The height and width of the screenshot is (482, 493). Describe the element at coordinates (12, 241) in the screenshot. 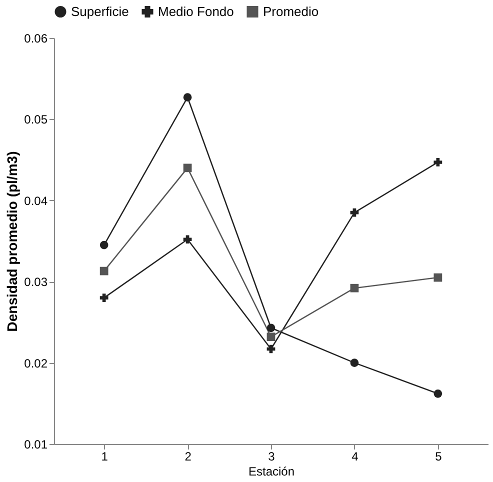

I see `y-axis-title: Densidad promedio (pl/m3)` at that location.